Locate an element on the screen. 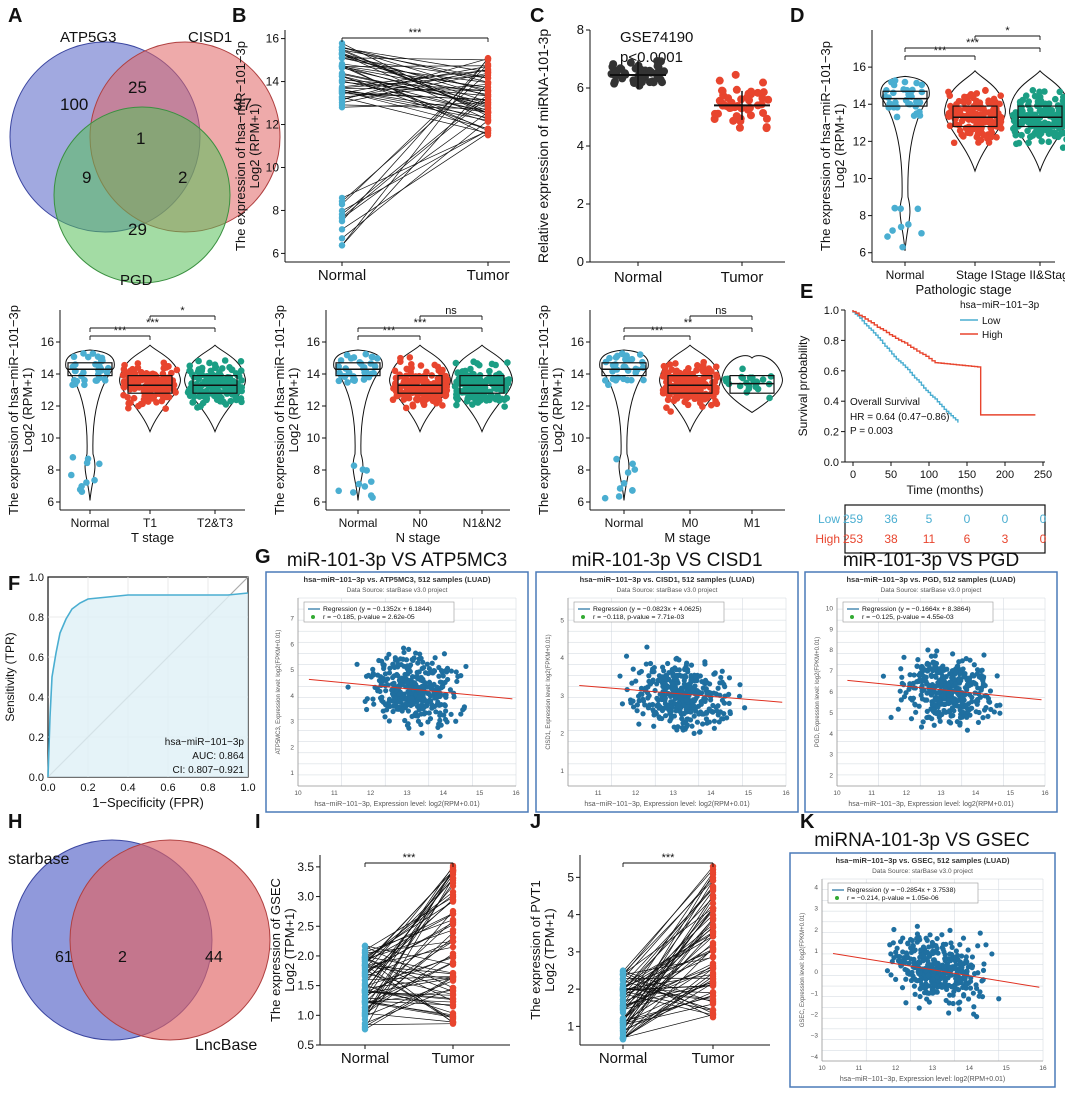  km-annotation: HR = 0.64 (0.47−0.86) is located at coordinates (900, 417).